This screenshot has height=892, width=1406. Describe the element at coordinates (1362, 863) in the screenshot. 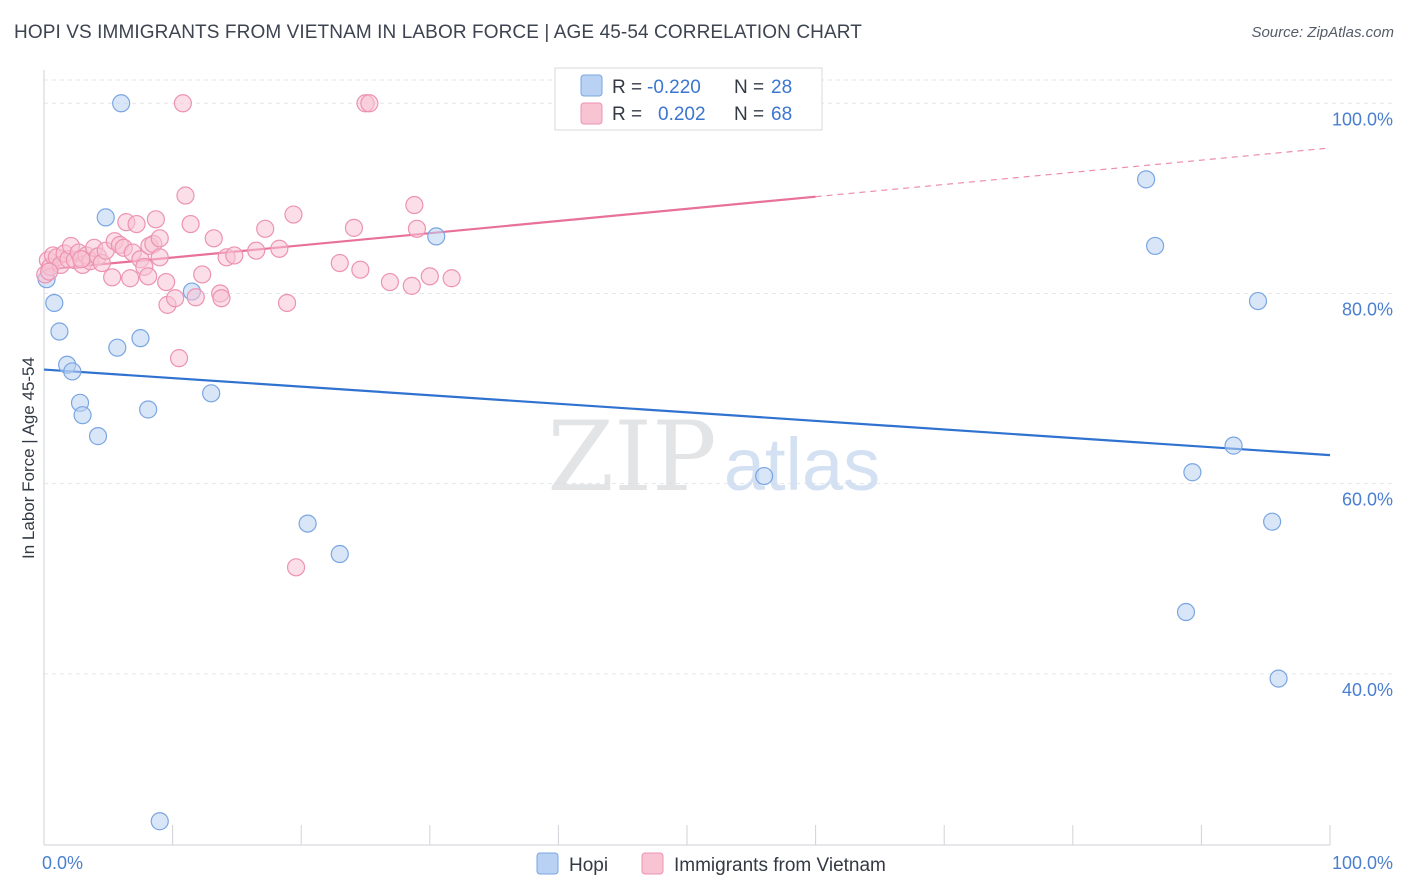

I see `x-tick-label-max: 100.0%` at that location.